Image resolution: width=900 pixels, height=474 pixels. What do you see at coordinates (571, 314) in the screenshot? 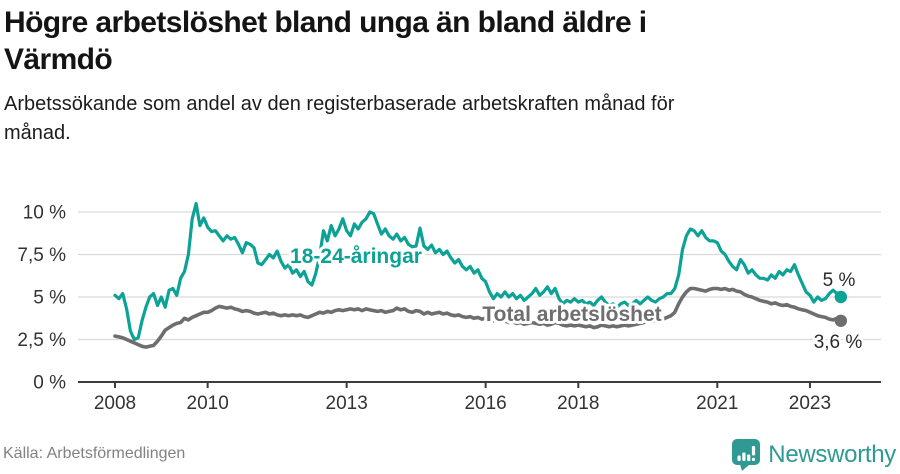
I see `series-label-total: Total arbetslöshet` at bounding box center [571, 314].